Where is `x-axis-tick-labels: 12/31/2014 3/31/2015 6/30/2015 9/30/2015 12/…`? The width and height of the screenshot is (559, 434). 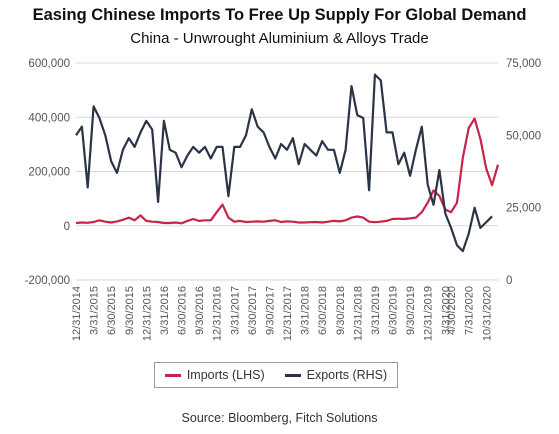
x-axis-tick-labels: 12/31/2014 3/31/2015 6/30/2015 9/30/2015 12/… is located at coordinates (282, 313).